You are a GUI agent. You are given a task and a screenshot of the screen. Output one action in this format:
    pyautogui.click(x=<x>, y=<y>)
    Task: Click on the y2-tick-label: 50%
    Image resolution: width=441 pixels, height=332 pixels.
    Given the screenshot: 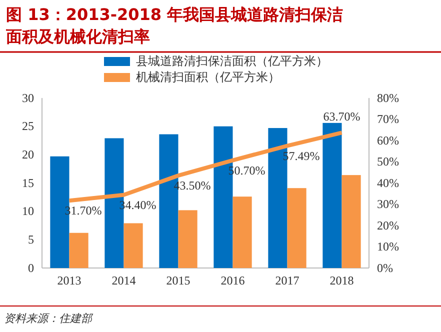 What is the action you would take?
    pyautogui.click(x=388, y=161)
    